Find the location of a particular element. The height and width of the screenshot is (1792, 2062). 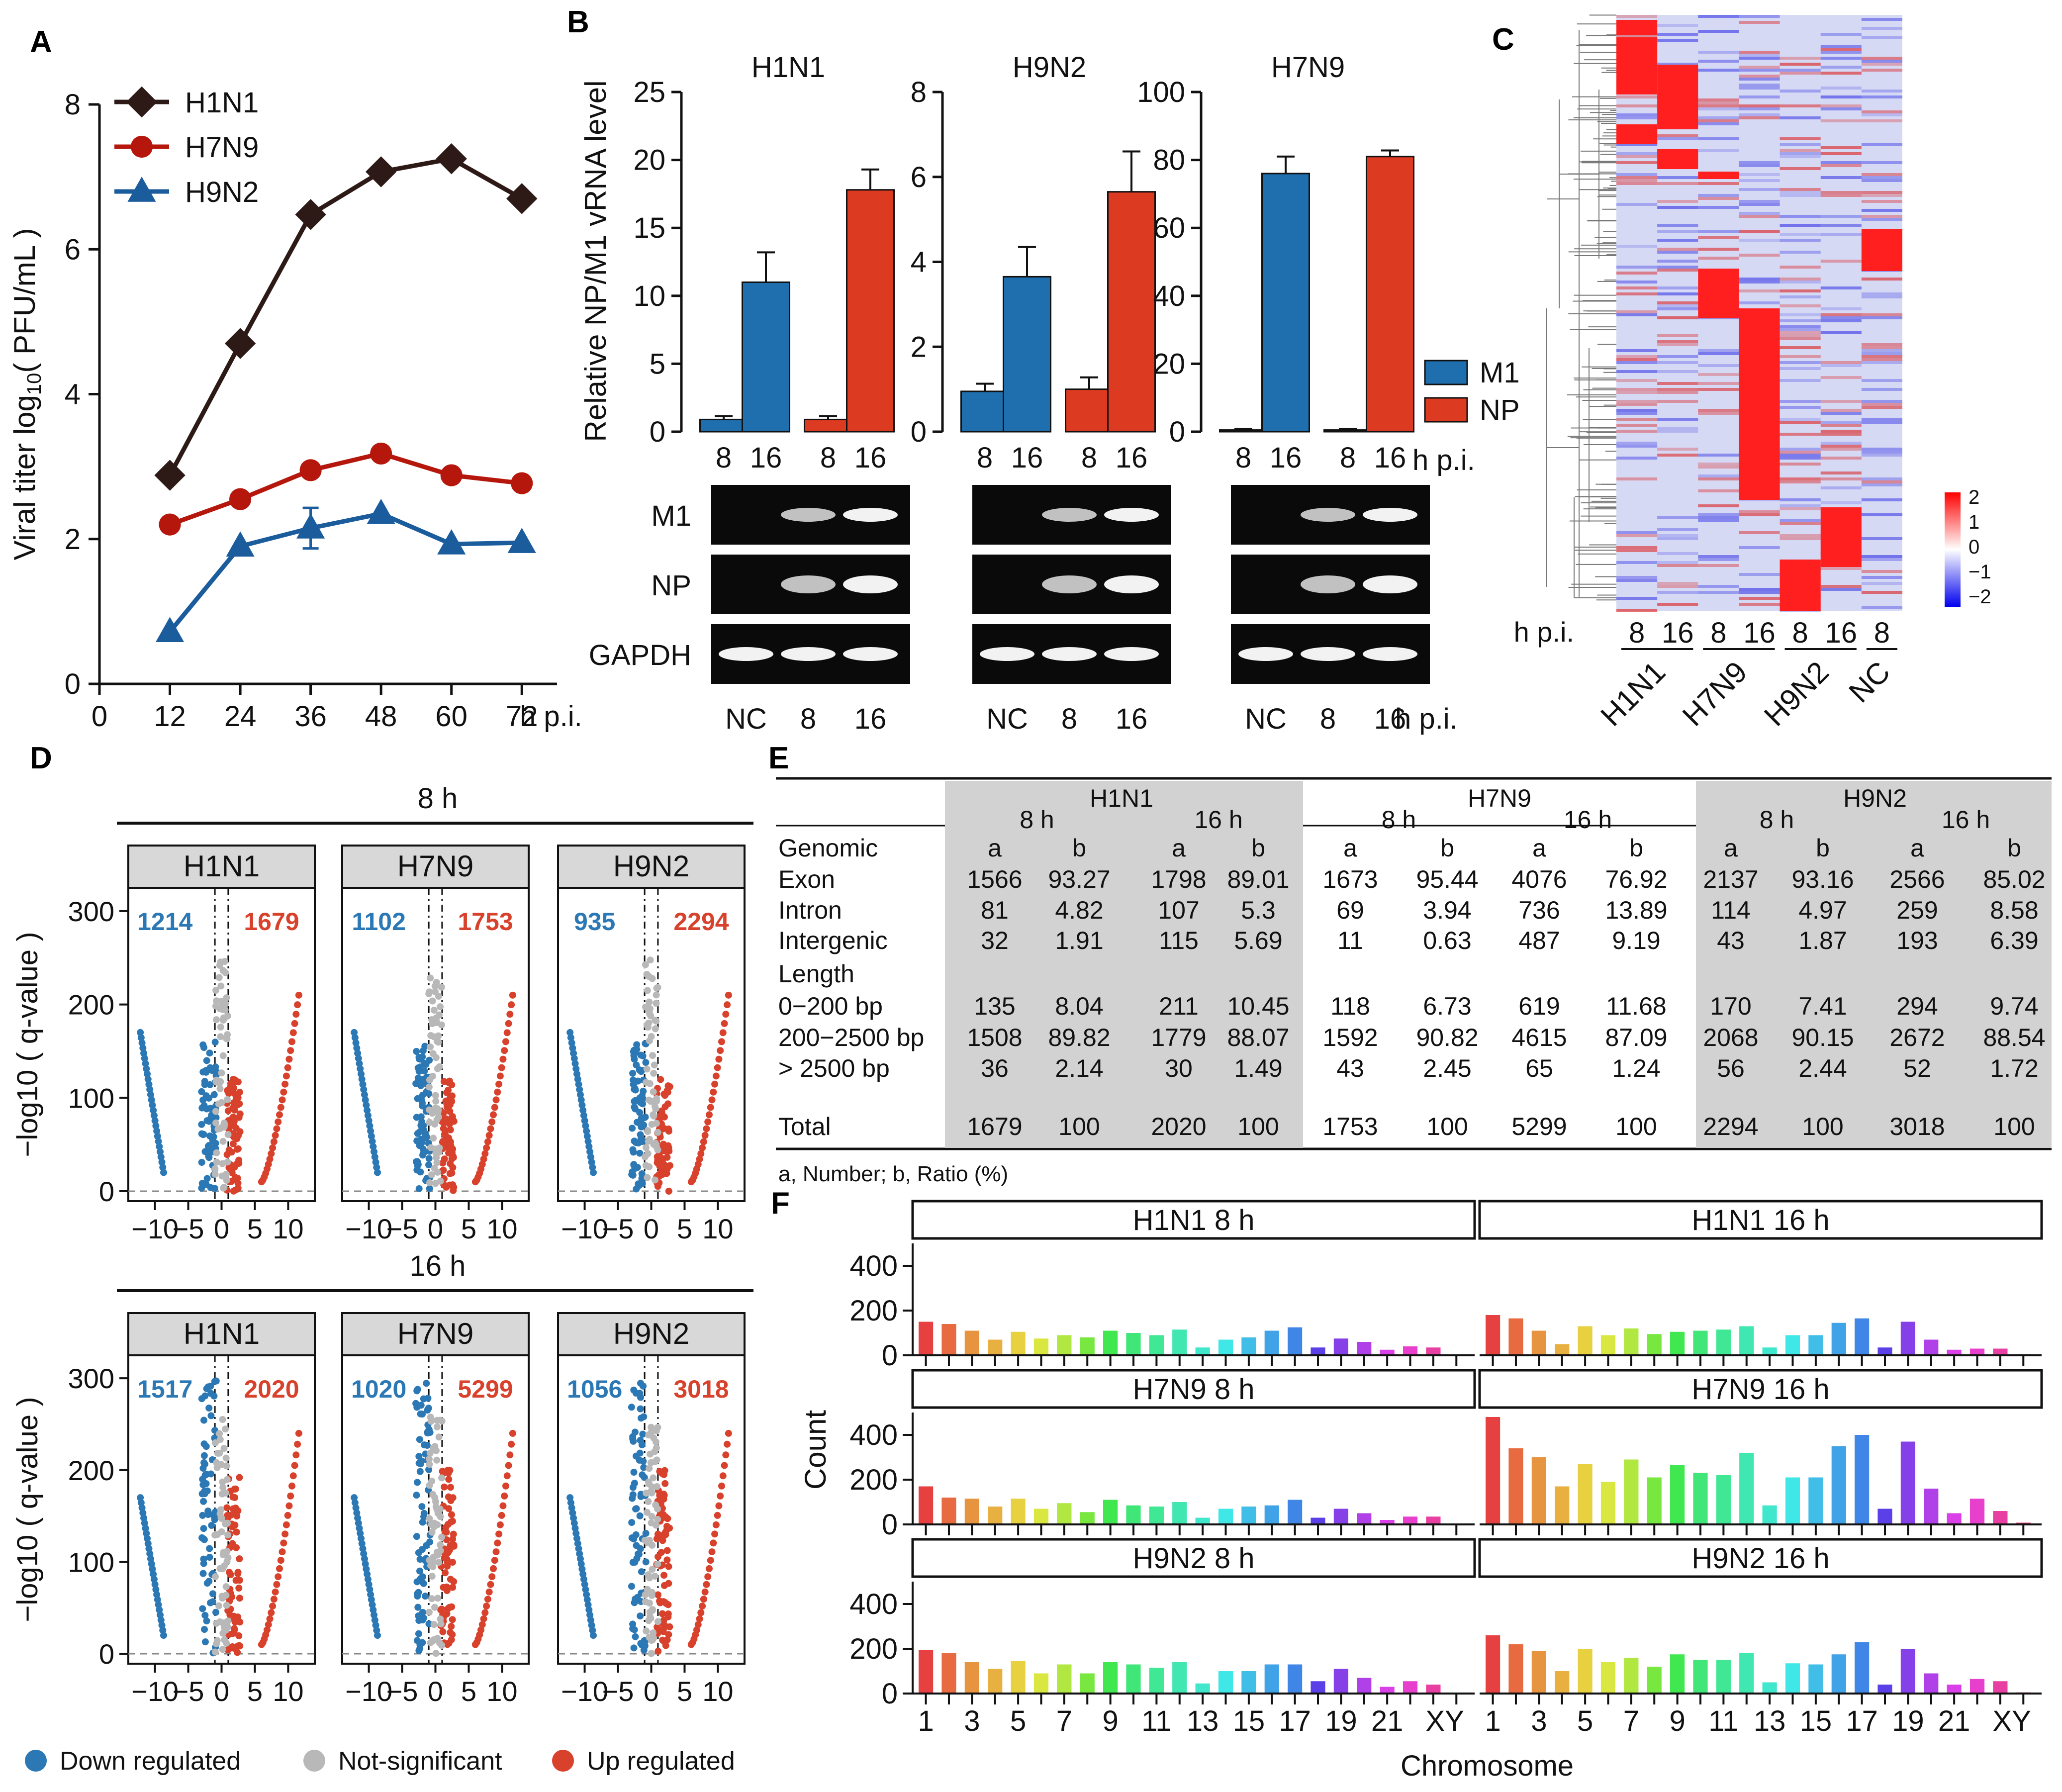

row-label: 8 h is located at coordinates (438, 798).